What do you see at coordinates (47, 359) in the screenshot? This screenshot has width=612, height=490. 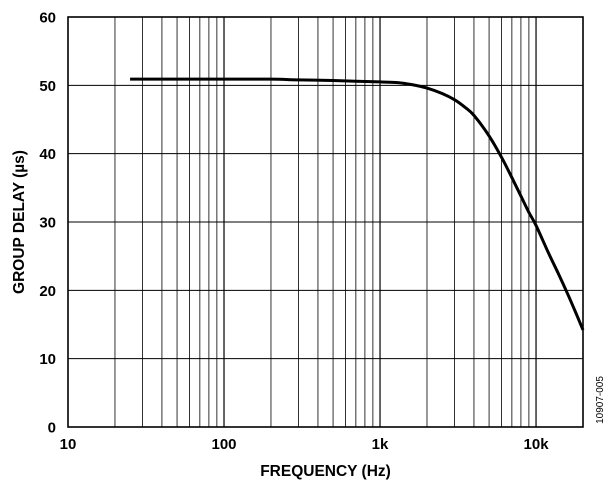 I see `y-tick-label: 10` at bounding box center [47, 359].